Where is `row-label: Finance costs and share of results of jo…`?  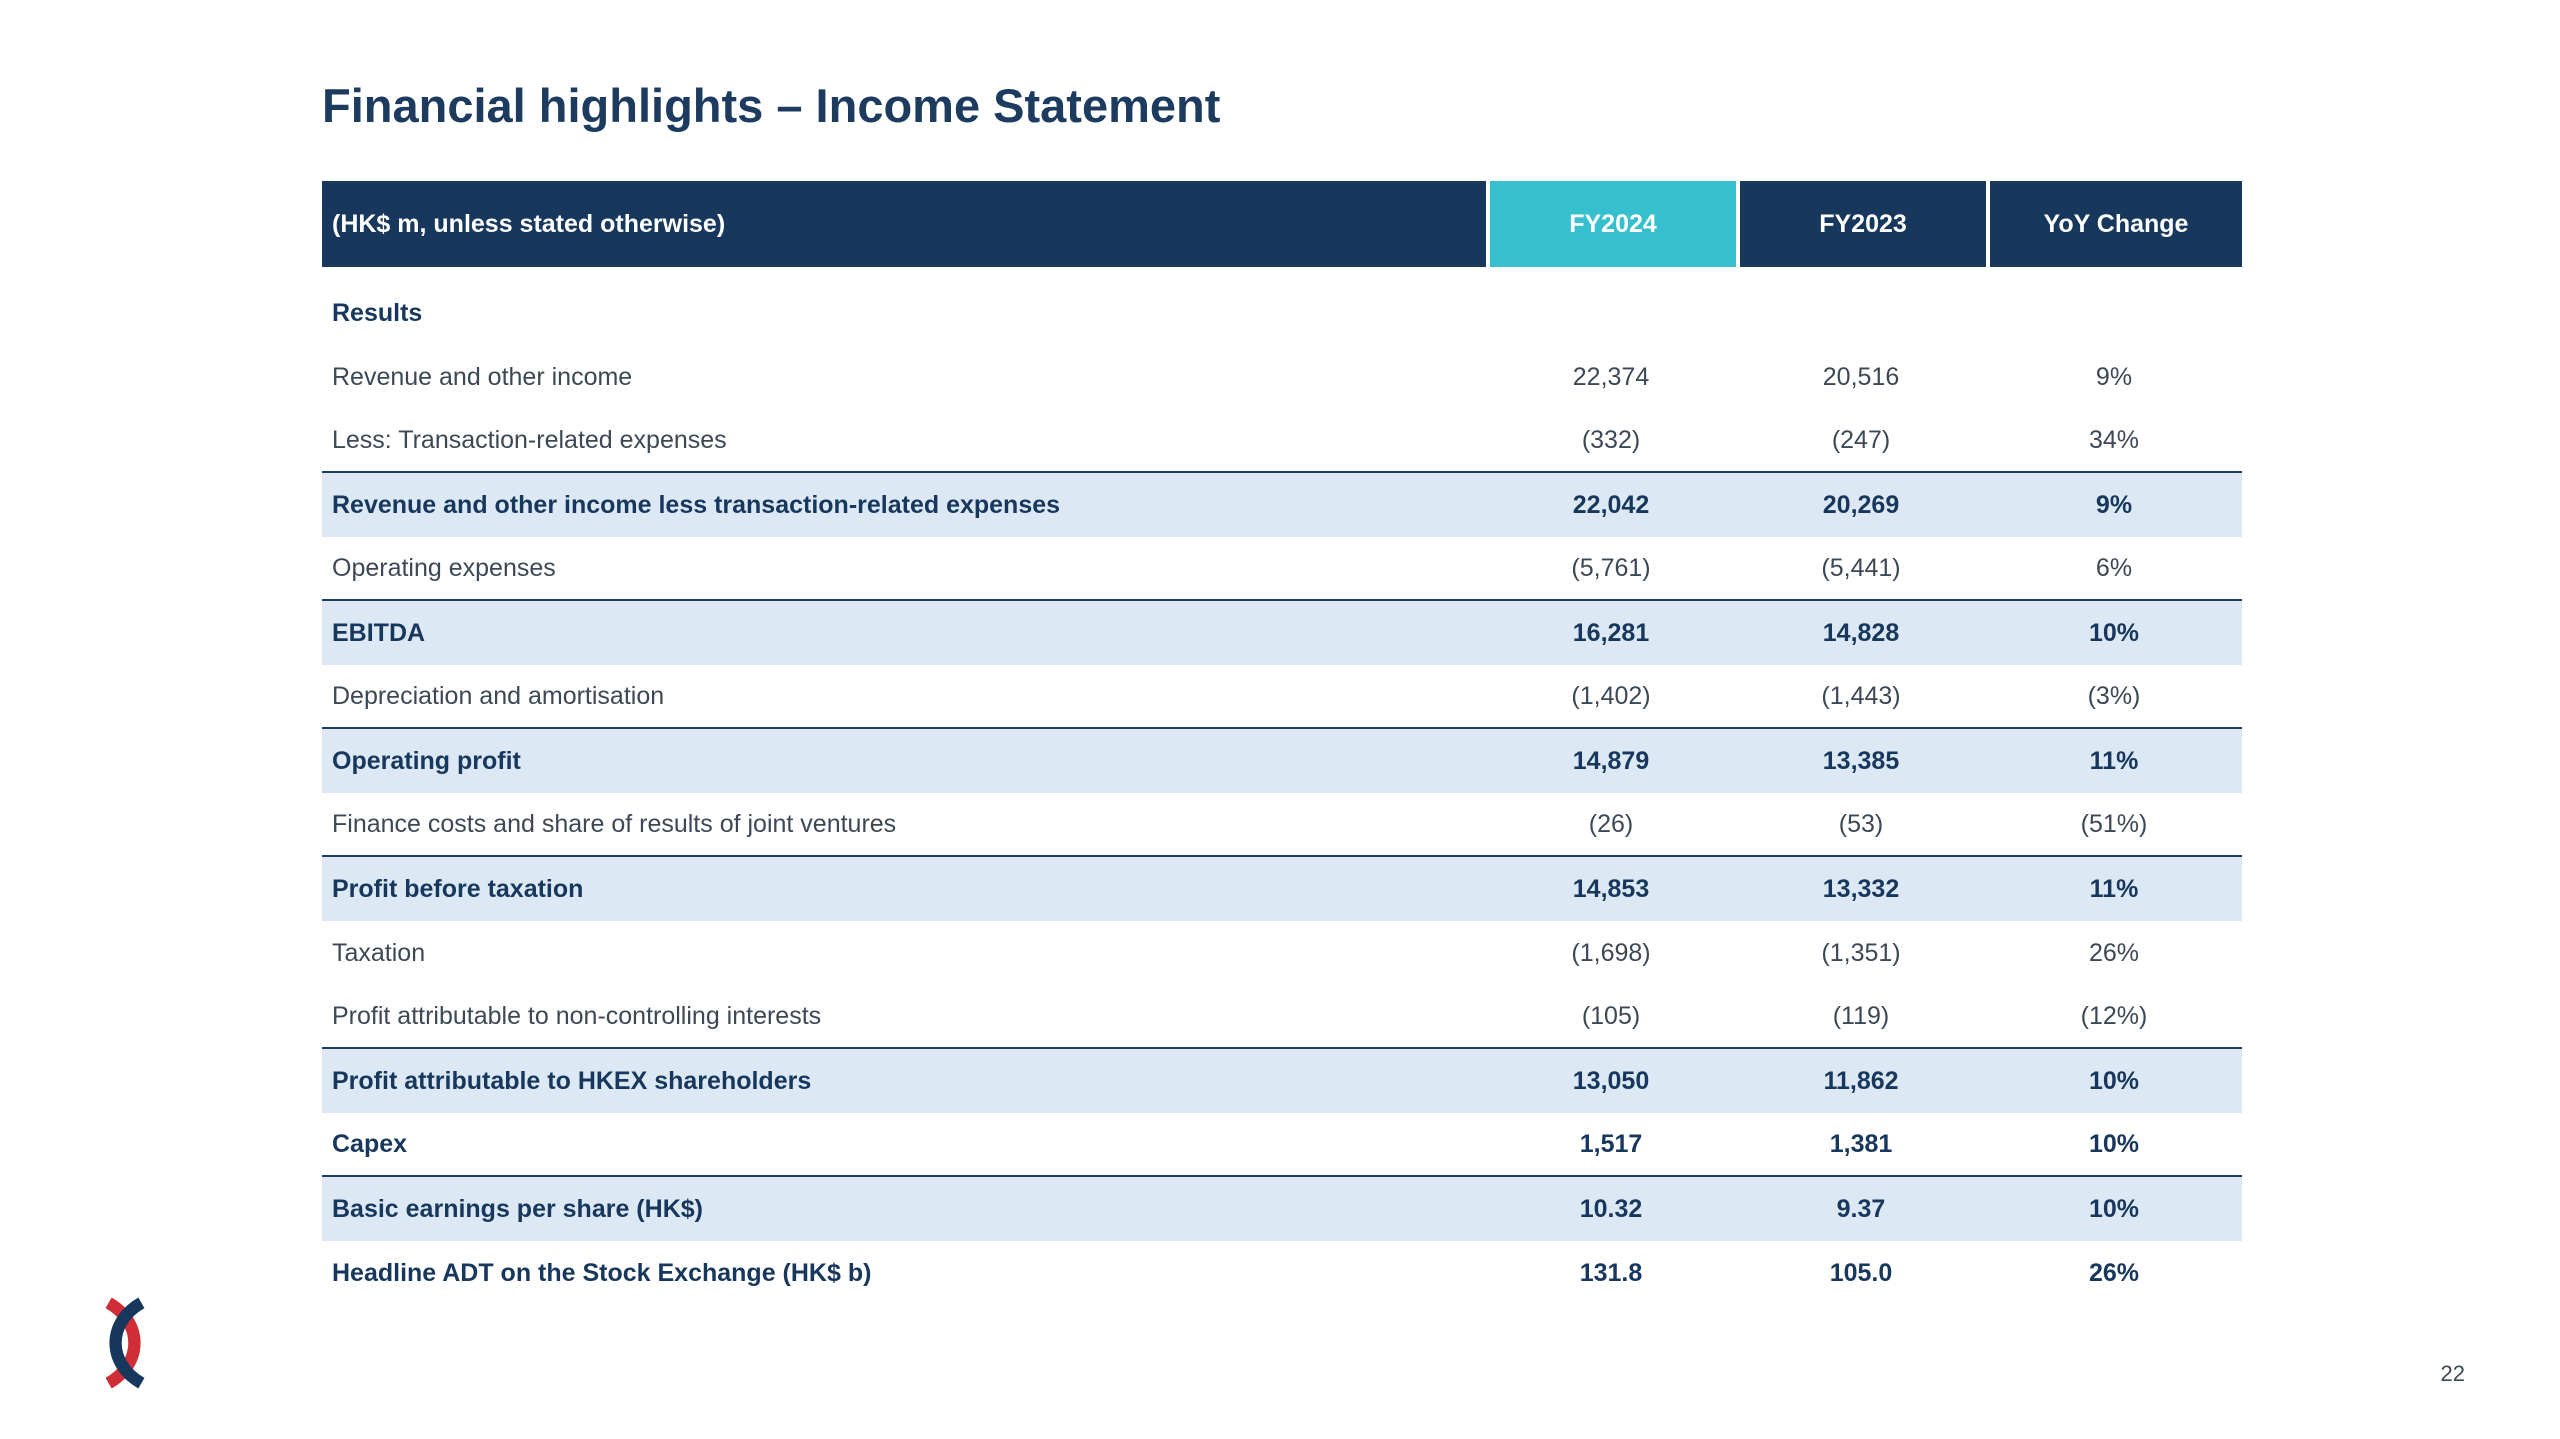
row-label: Finance costs and share of results of jo… is located at coordinates (614, 823).